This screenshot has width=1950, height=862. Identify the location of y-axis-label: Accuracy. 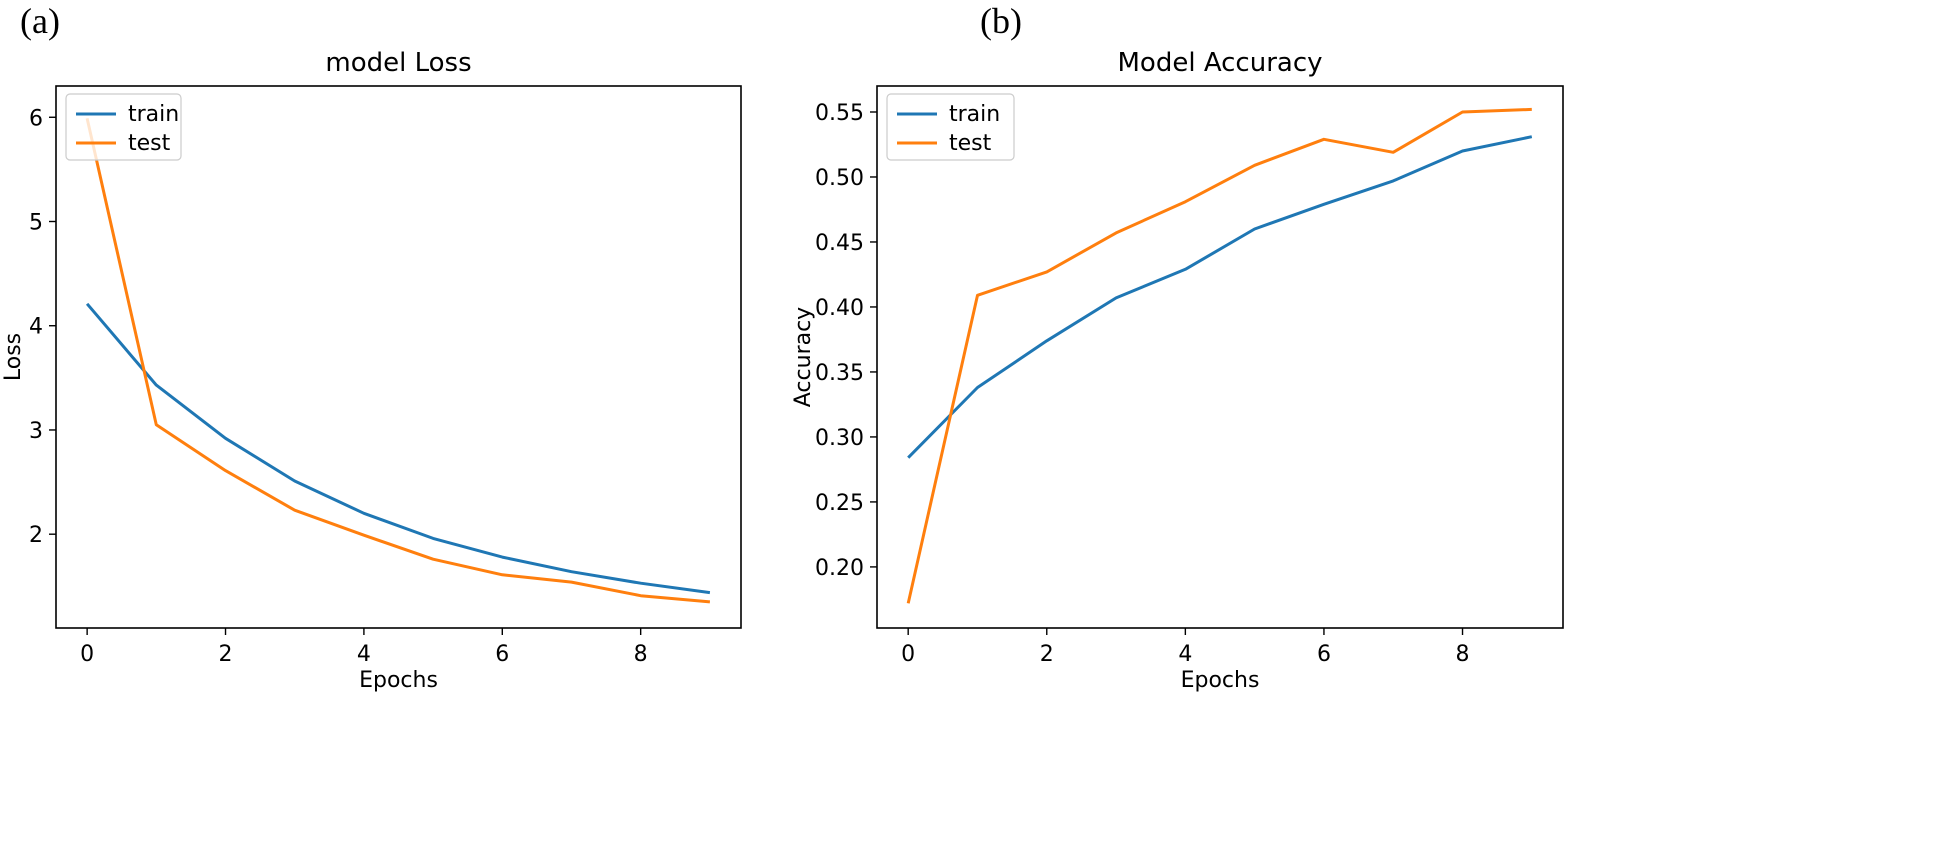
(803, 357).